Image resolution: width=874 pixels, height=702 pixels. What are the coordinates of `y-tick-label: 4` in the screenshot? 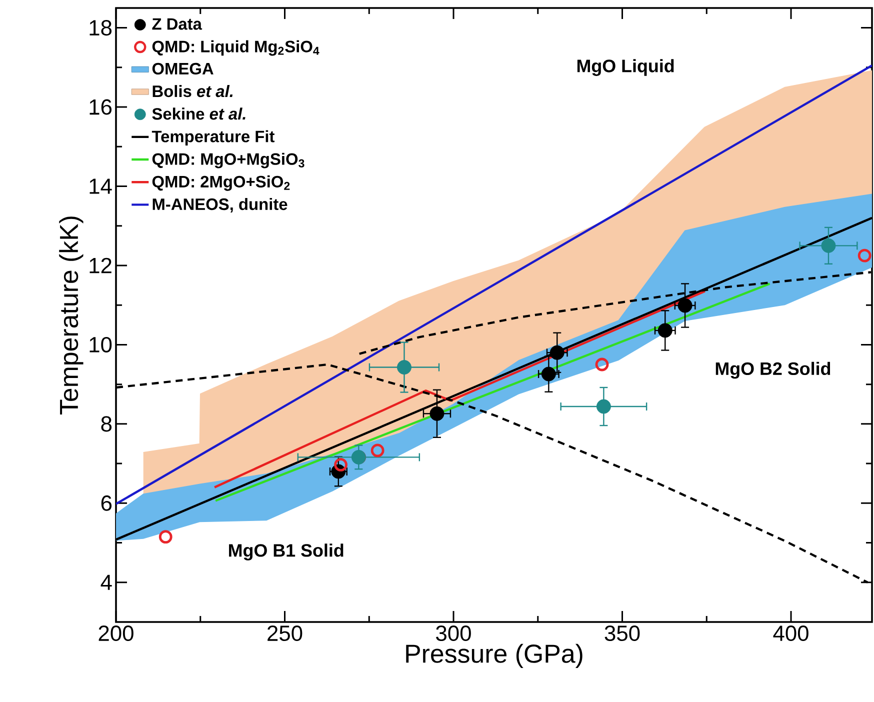 It's located at (106, 582).